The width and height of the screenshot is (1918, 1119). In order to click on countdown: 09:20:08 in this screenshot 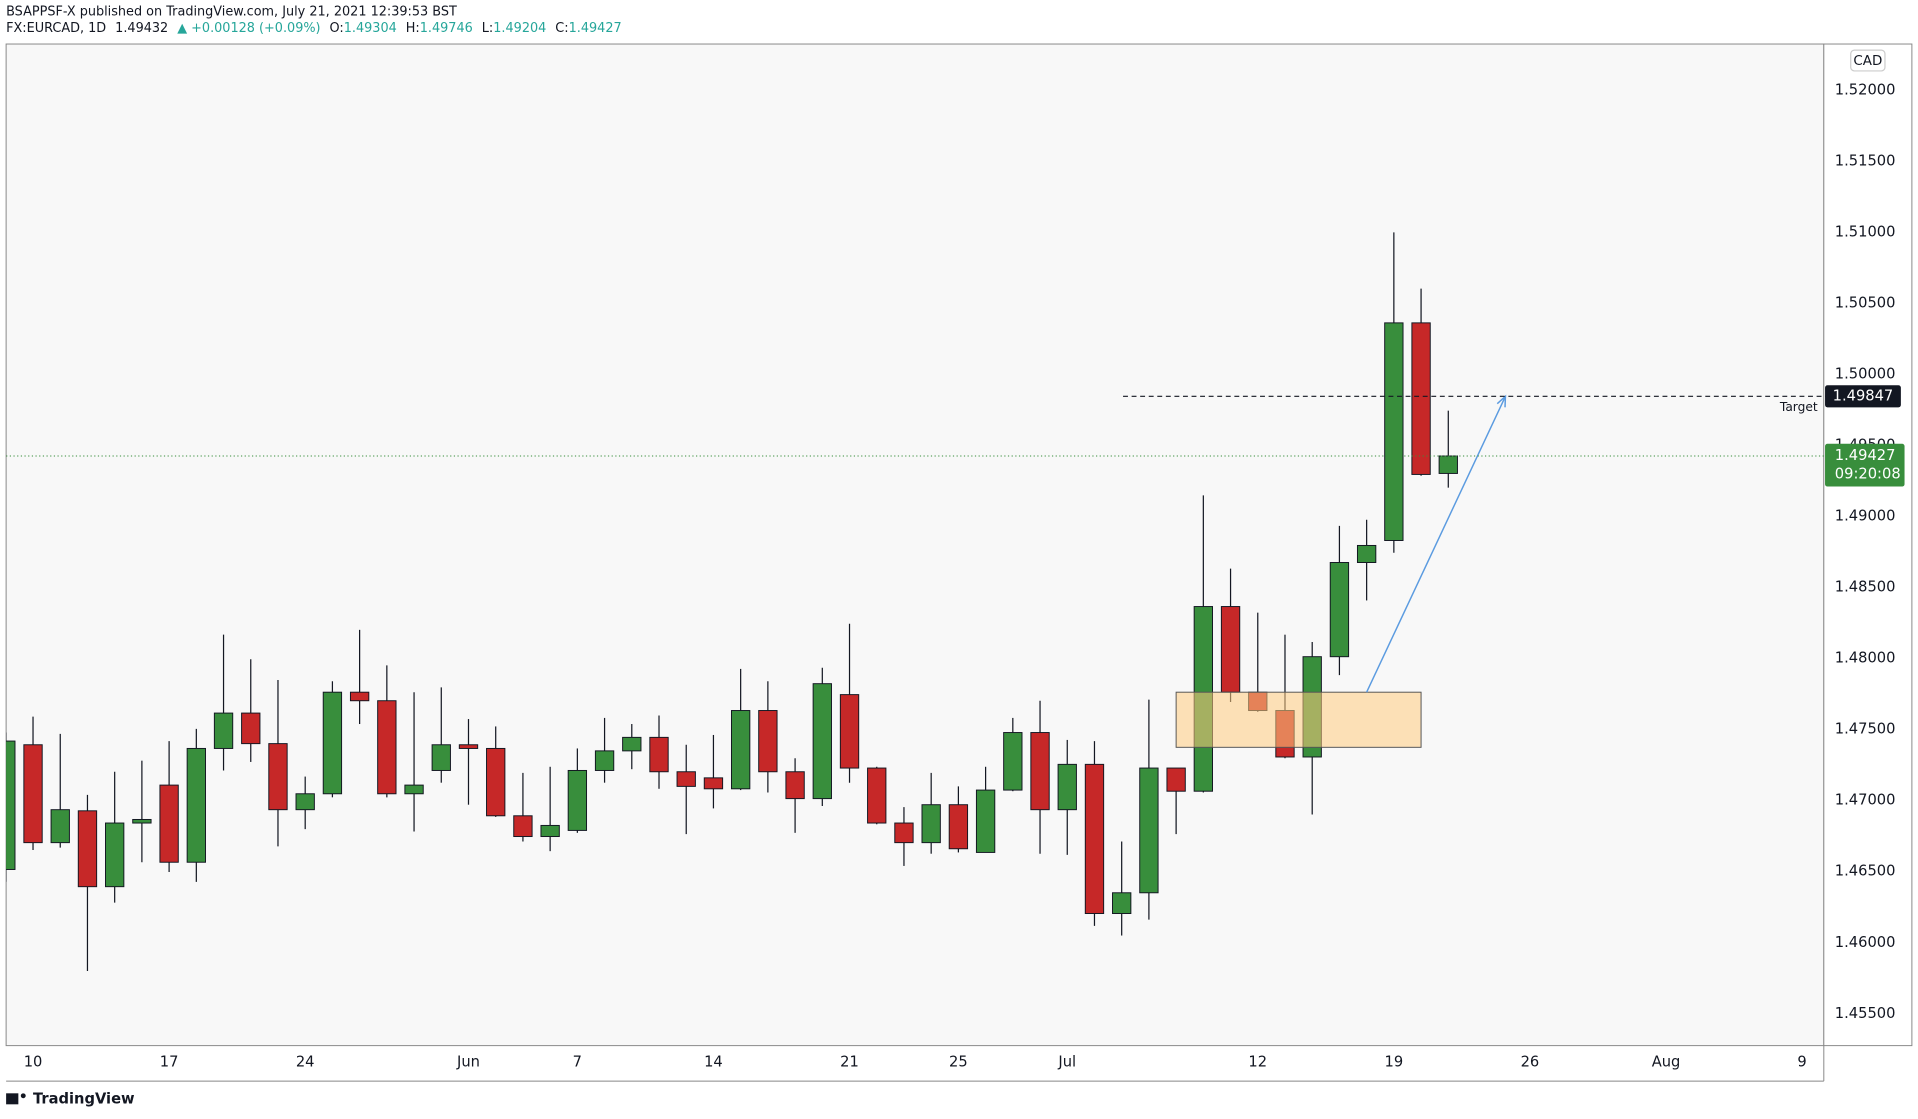, I will do `click(1868, 473)`.